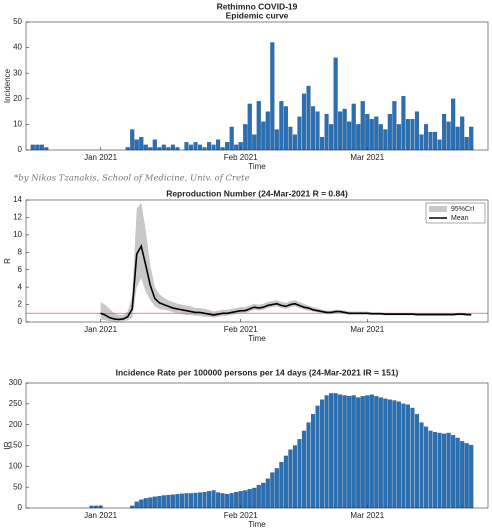  I want to click on y-tick-label: 4, so click(20, 286).